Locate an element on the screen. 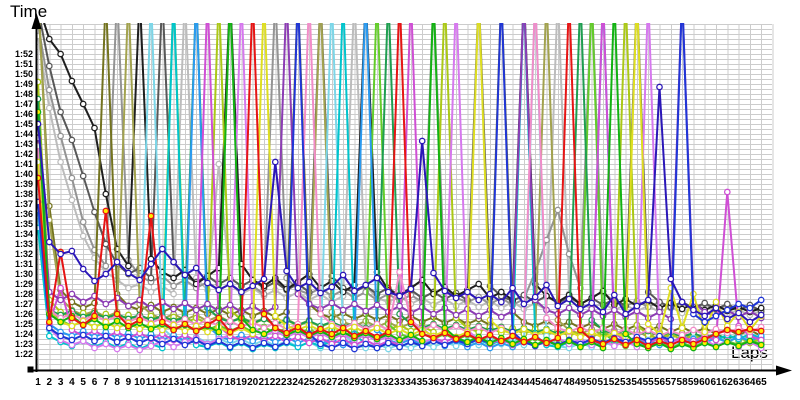 Image resolution: width=800 pixels, height=400 pixels. y-tick-label: 1:36 is located at coordinates (24, 214).